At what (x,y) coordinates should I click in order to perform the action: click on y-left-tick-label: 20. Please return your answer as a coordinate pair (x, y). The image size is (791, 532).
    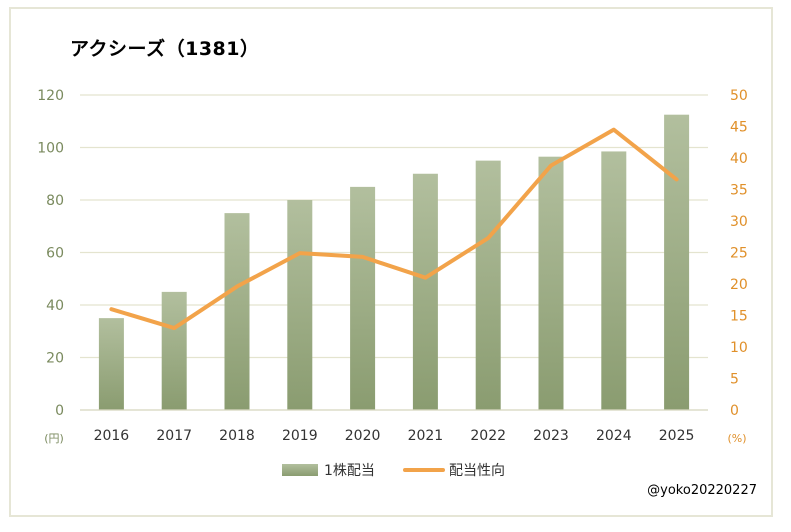
    Looking at the image, I should click on (55, 359).